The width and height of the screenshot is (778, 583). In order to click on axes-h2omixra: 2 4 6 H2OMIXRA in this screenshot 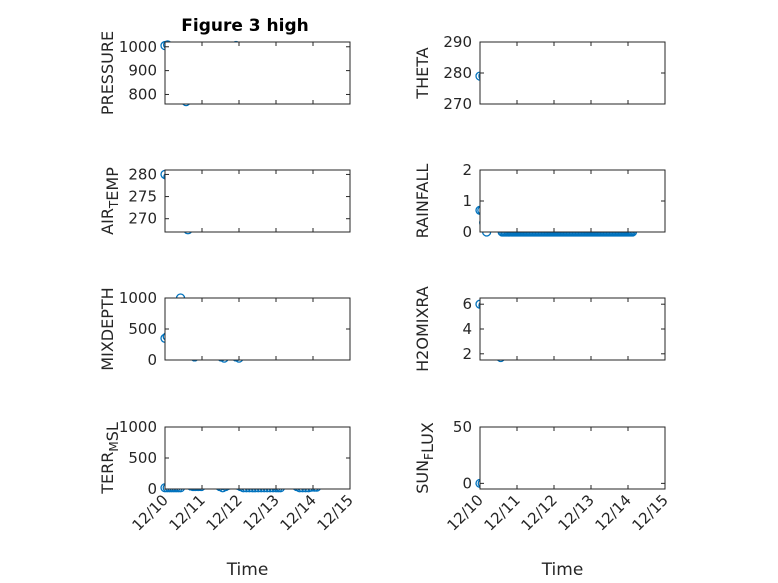, I will do `click(539, 329)`.